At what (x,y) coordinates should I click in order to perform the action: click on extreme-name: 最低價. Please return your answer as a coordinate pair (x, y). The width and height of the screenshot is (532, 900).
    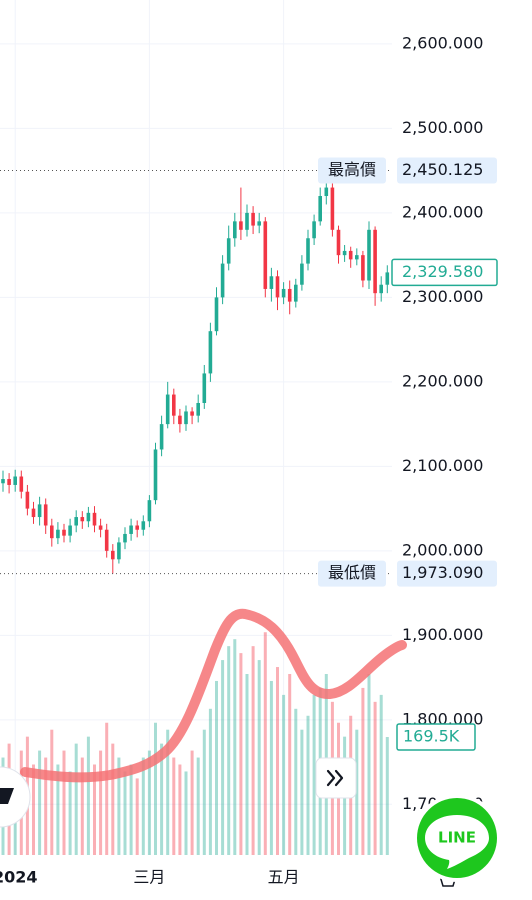
    Looking at the image, I should click on (352, 572).